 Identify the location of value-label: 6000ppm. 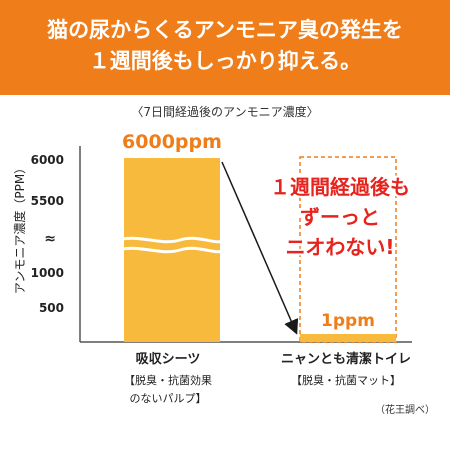
(172, 142).